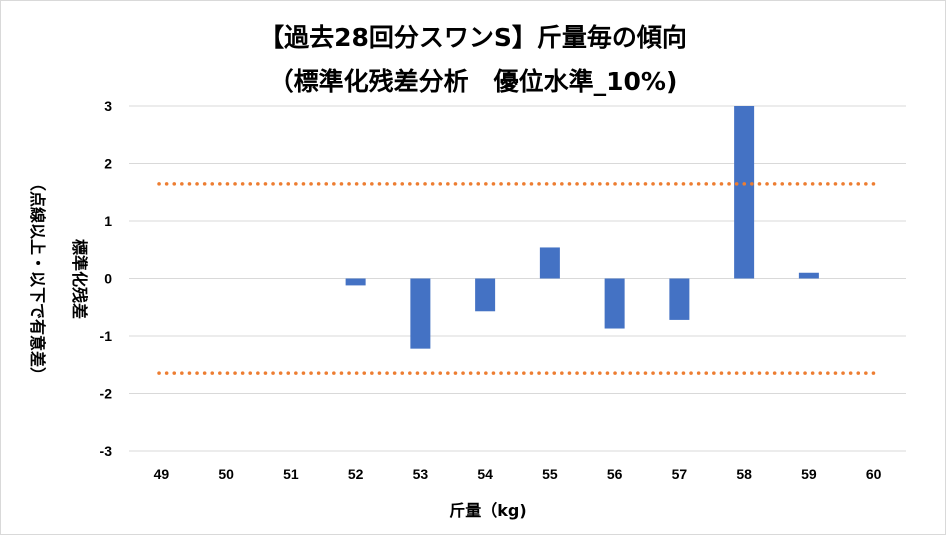 This screenshot has height=535, width=946. I want to click on y-tick-label: -2, so click(106, 394).